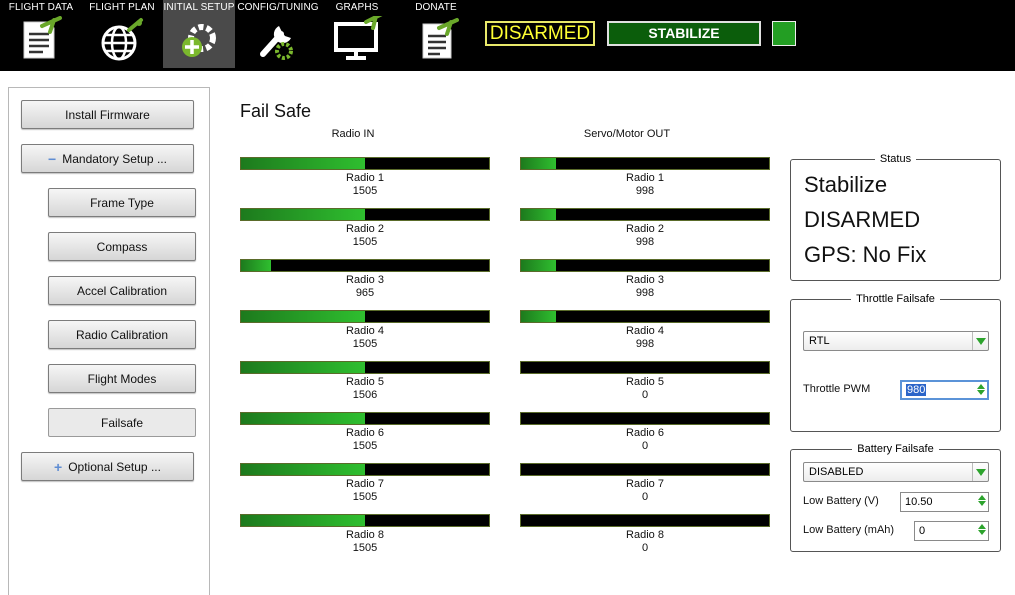 The image size is (1015, 595). What do you see at coordinates (122, 290) in the screenshot?
I see `accel-calibration-button: Accel Calibration` at bounding box center [122, 290].